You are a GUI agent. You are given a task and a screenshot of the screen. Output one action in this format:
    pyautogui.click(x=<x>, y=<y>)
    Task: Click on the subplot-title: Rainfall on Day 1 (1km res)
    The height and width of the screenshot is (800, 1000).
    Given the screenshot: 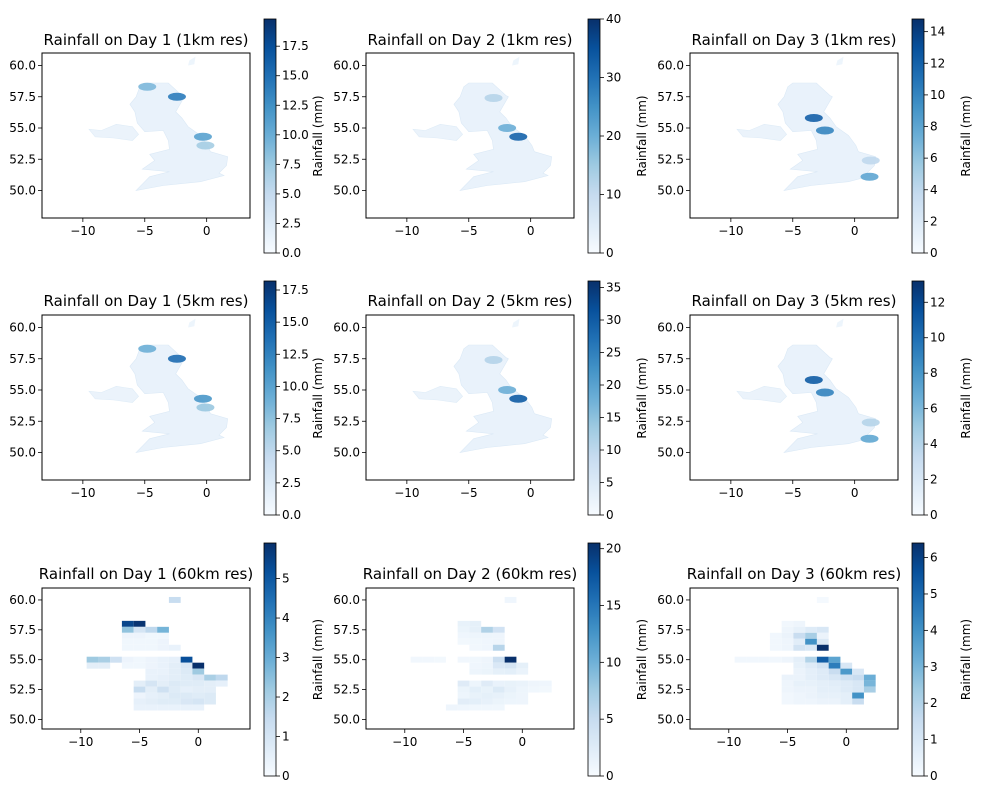 What is the action you would take?
    pyautogui.click(x=146, y=40)
    